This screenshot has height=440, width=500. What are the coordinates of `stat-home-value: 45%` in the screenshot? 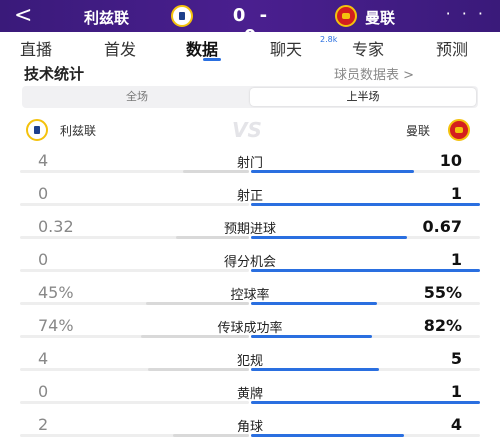 It's located at (56, 292).